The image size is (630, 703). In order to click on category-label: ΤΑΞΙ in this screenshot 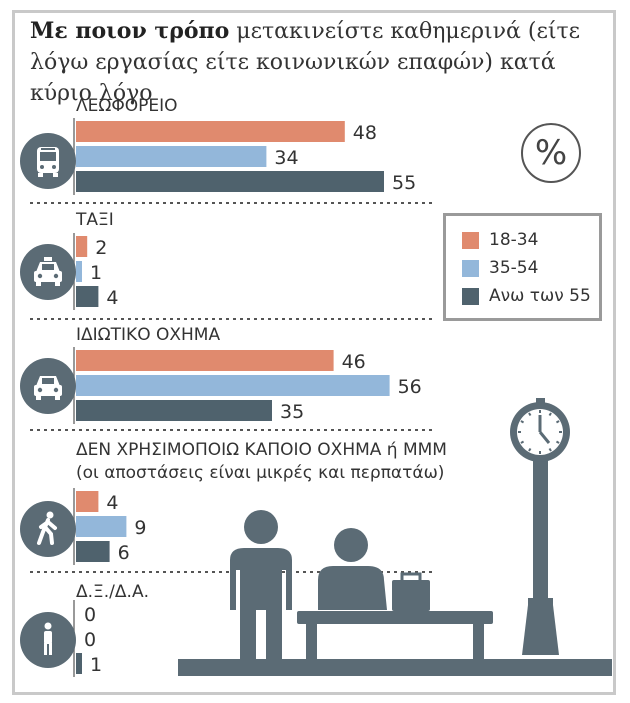, I will do `click(94, 220)`.